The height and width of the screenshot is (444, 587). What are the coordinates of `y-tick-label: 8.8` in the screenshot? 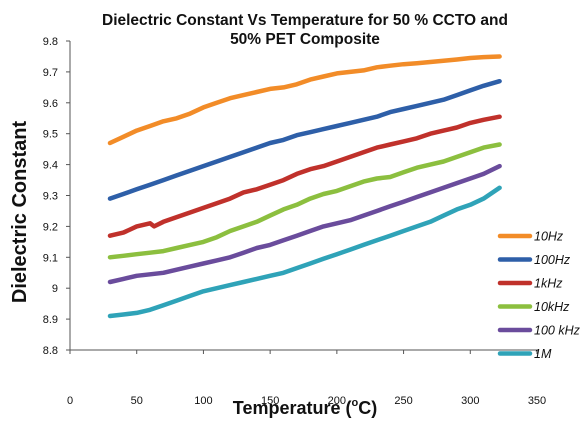 It's located at (50, 351).